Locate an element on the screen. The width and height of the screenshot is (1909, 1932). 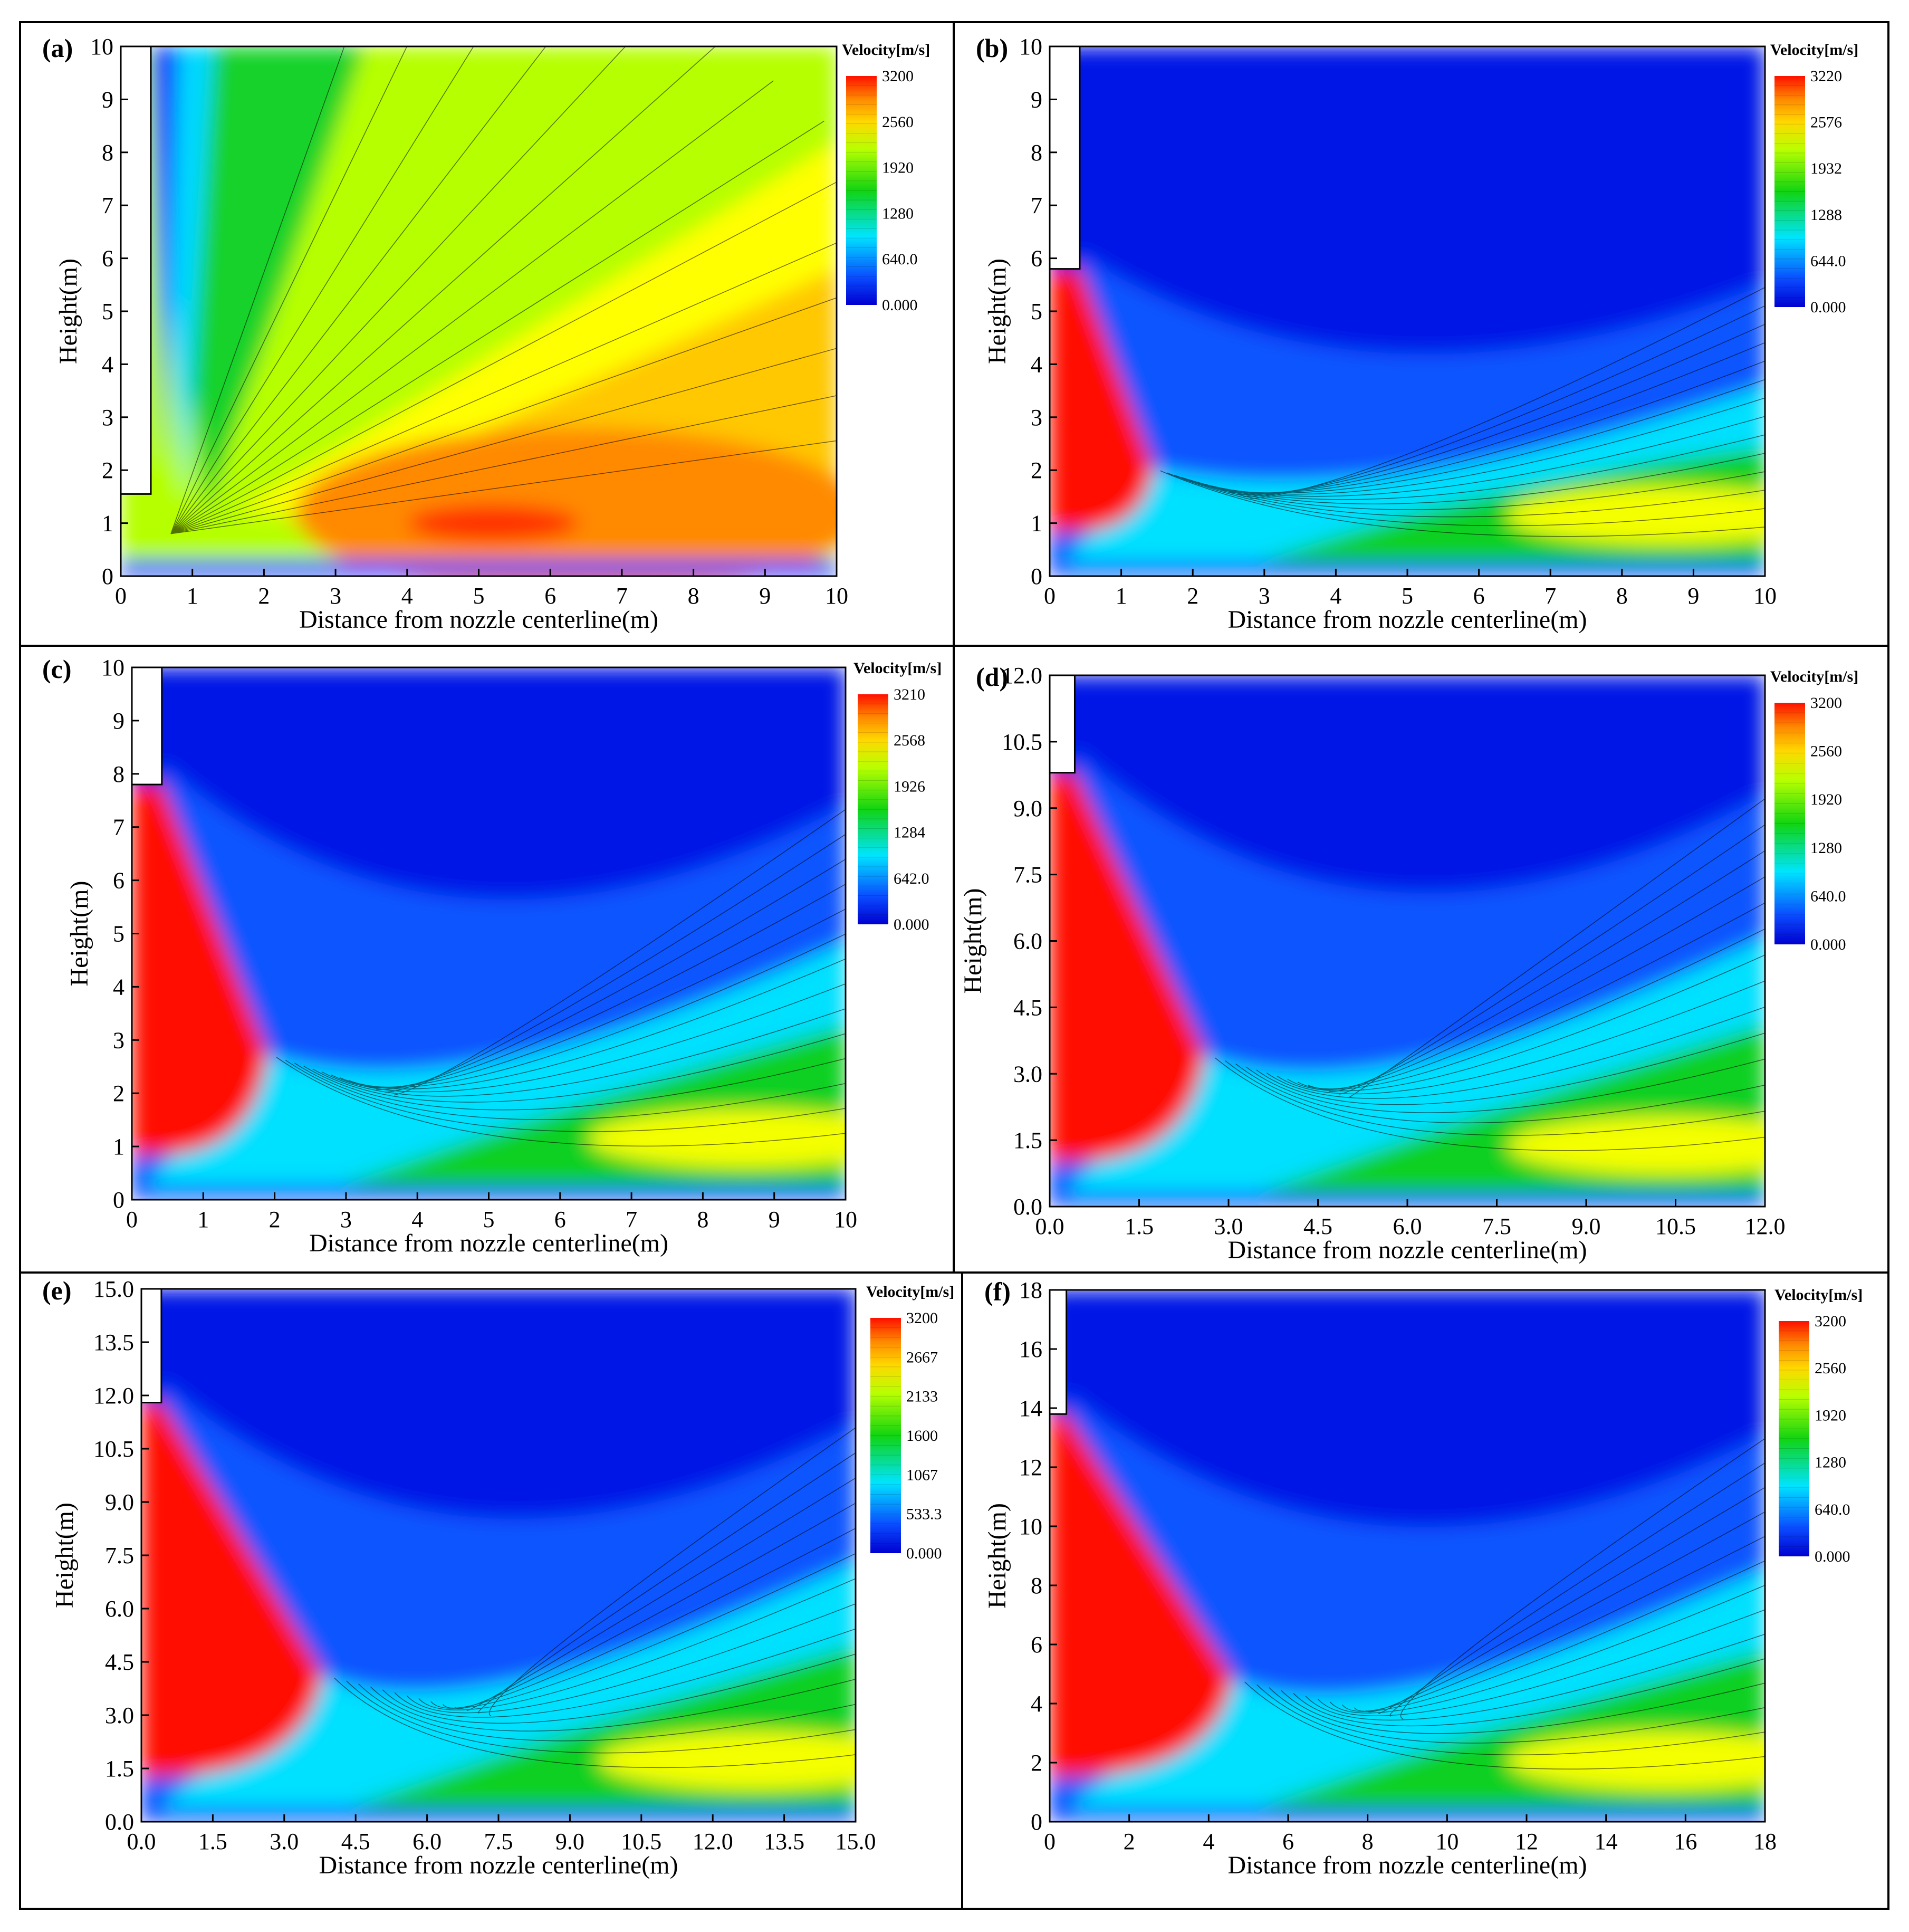
x-tick-label: 5 is located at coordinates (1407, 596).